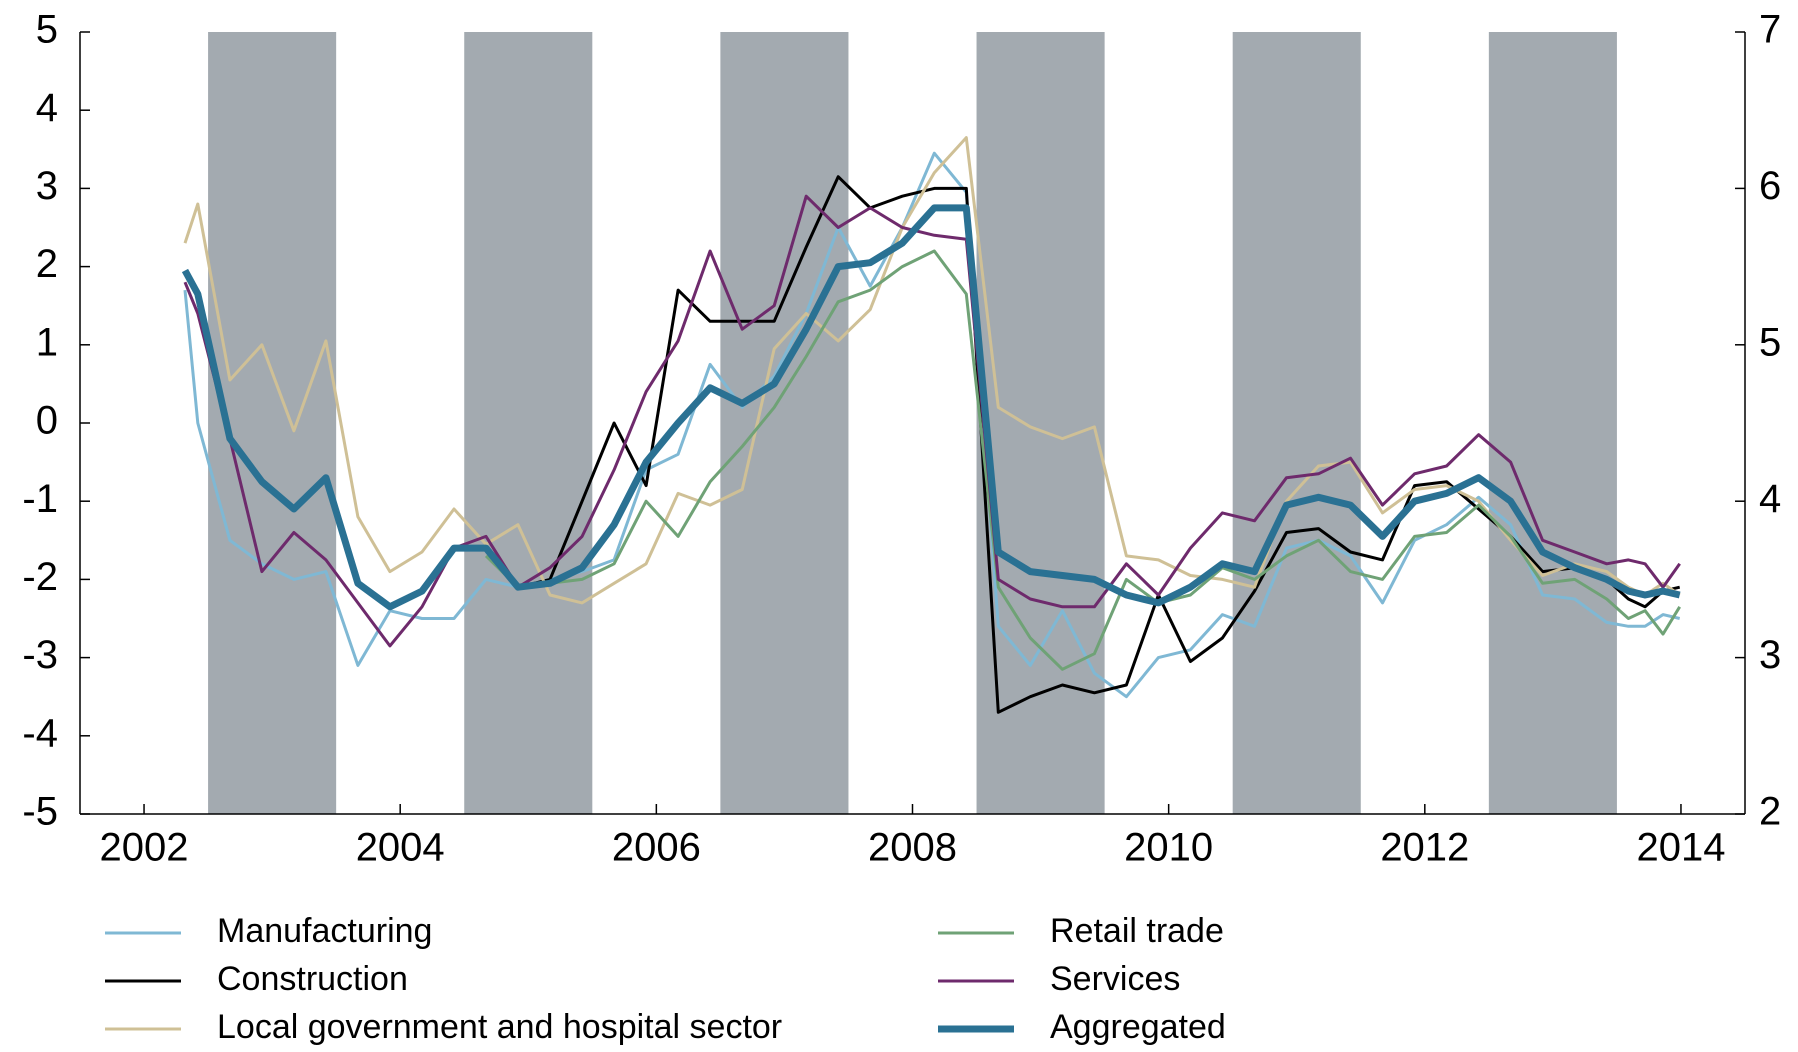  Describe the element at coordinates (1770, 342) in the screenshot. I see `y2-tick-label: 5` at that location.